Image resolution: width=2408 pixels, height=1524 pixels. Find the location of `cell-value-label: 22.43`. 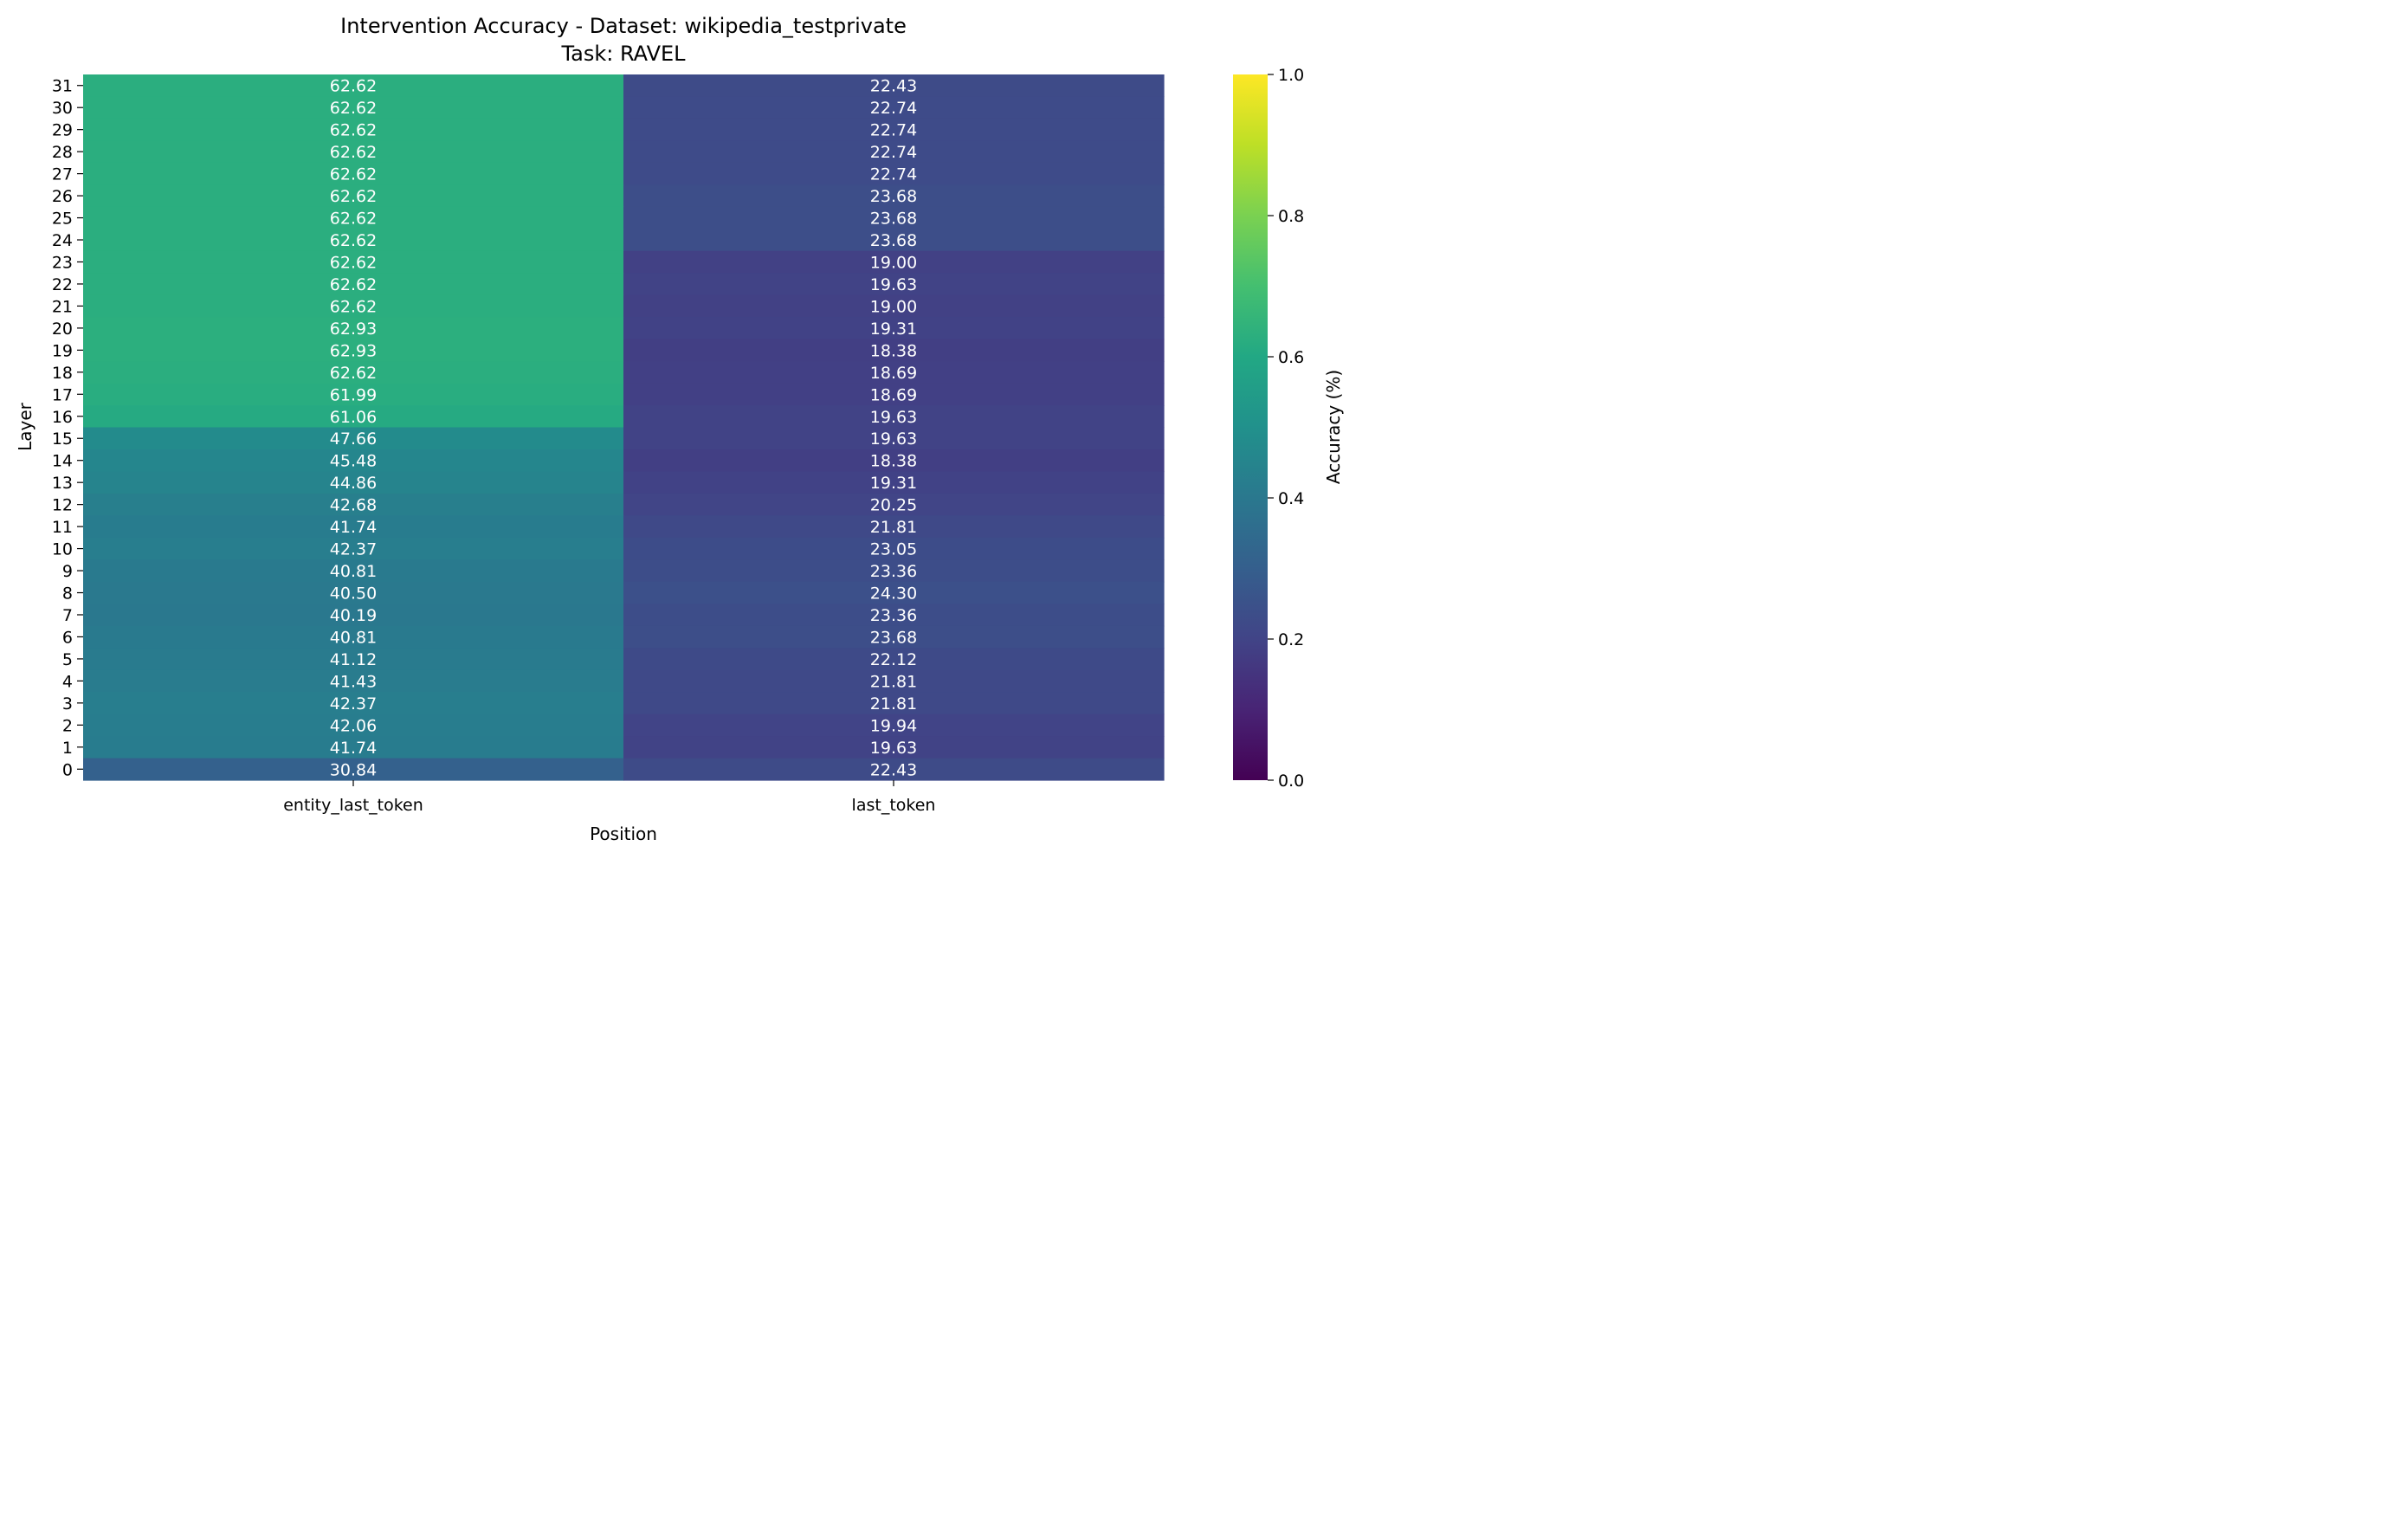

cell-value-label: 22.43 is located at coordinates (894, 87).